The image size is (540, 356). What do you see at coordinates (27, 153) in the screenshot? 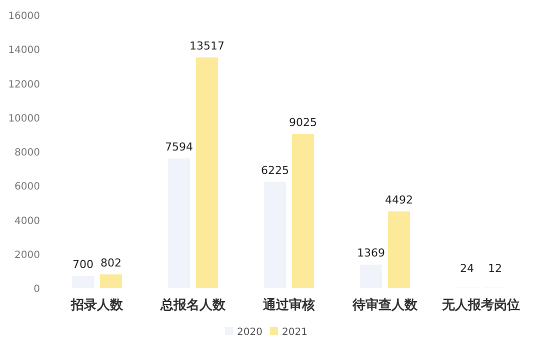
I see `y-tick-label: 8000` at bounding box center [27, 153].